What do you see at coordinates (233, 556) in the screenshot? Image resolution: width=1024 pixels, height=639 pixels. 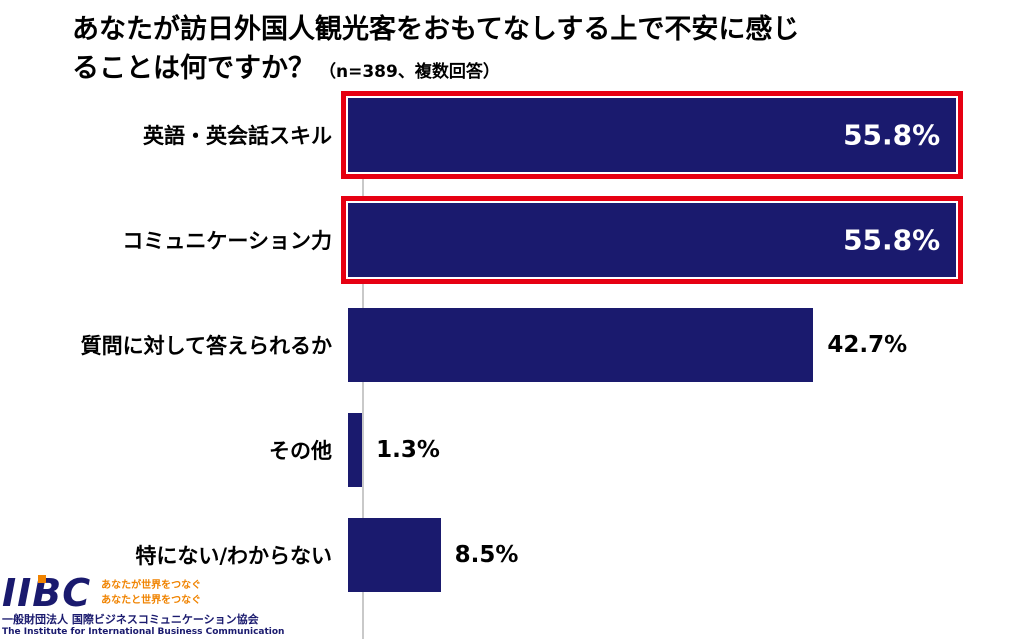 I see `category-label: 特にない/わからない` at bounding box center [233, 556].